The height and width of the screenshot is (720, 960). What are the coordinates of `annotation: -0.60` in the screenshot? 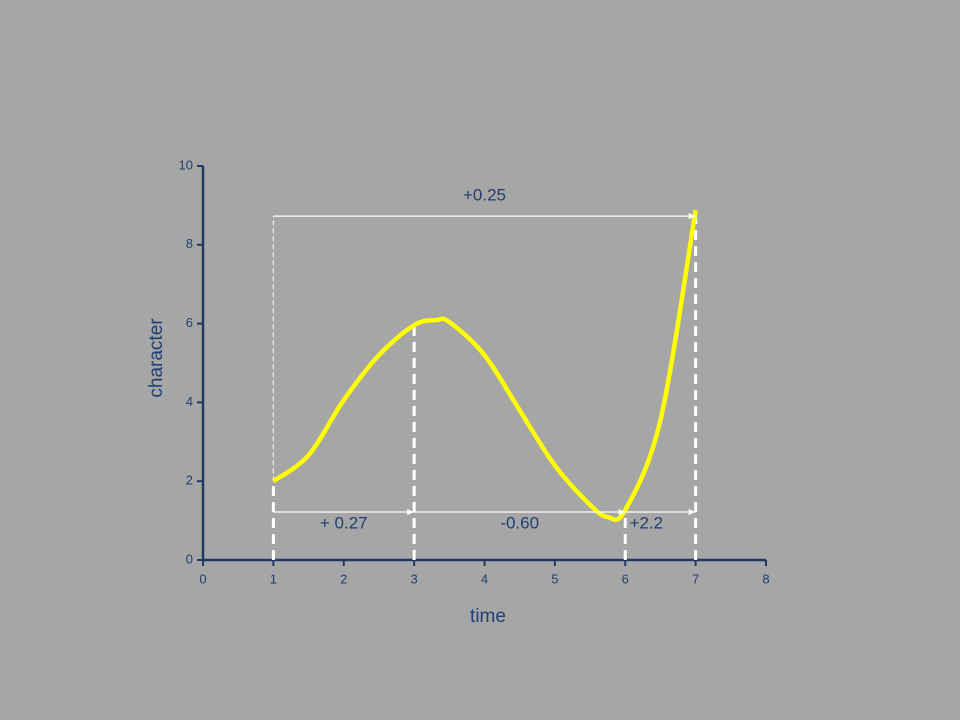 It's located at (519, 522).